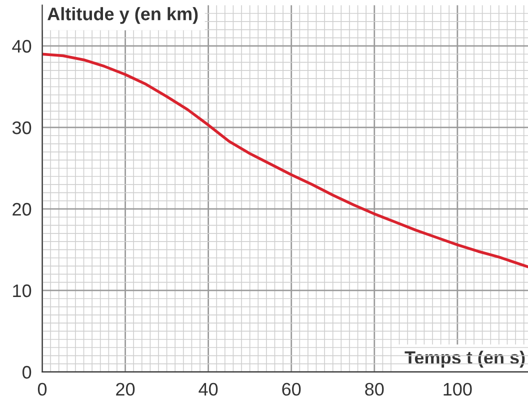 Image resolution: width=528 pixels, height=403 pixels. Describe the element at coordinates (27, 372) in the screenshot. I see `y-tick-label: 0` at that location.